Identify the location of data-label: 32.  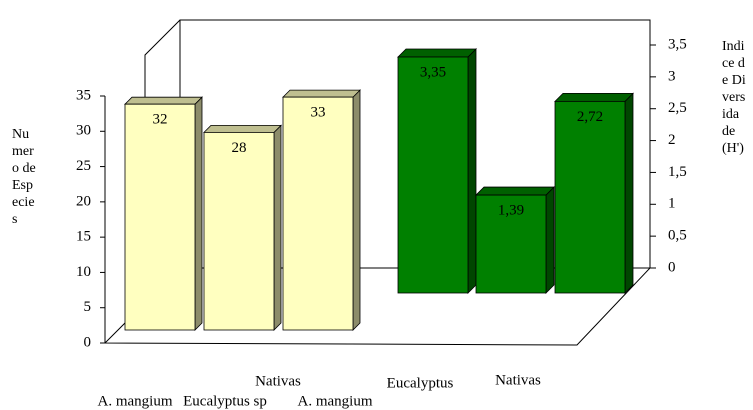
(160, 120).